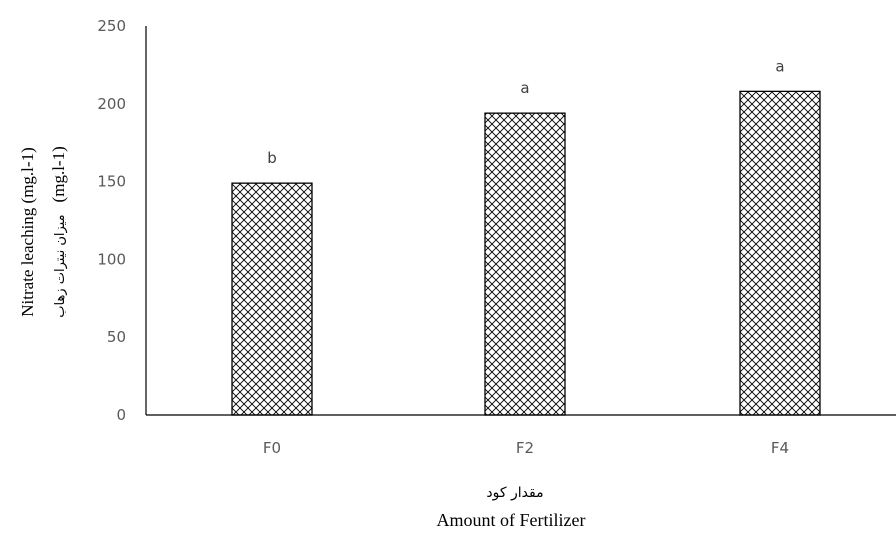 Image resolution: width=896 pixels, height=534 pixels. What do you see at coordinates (111, 26) in the screenshot?
I see `y-tick-label: 250` at bounding box center [111, 26].